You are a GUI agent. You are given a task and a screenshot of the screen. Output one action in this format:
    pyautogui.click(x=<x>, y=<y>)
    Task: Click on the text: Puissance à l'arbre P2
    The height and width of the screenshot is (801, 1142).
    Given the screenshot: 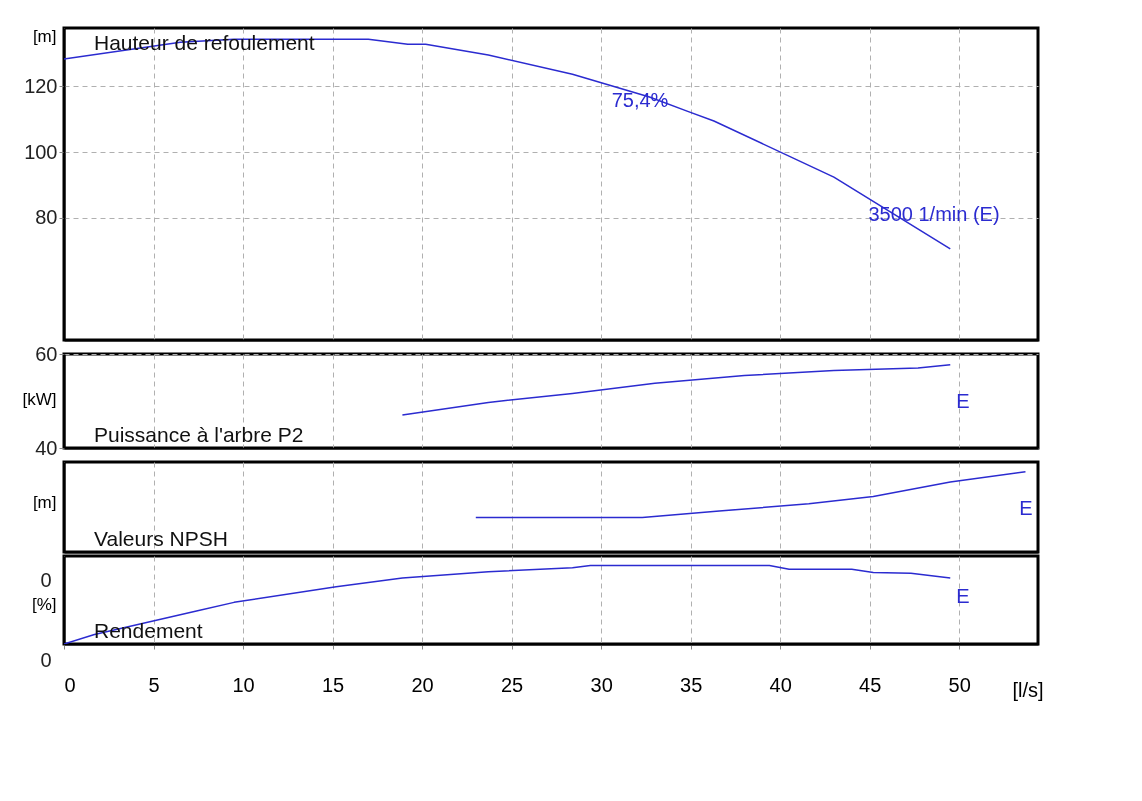 What is the action you would take?
    pyautogui.click(x=199, y=434)
    